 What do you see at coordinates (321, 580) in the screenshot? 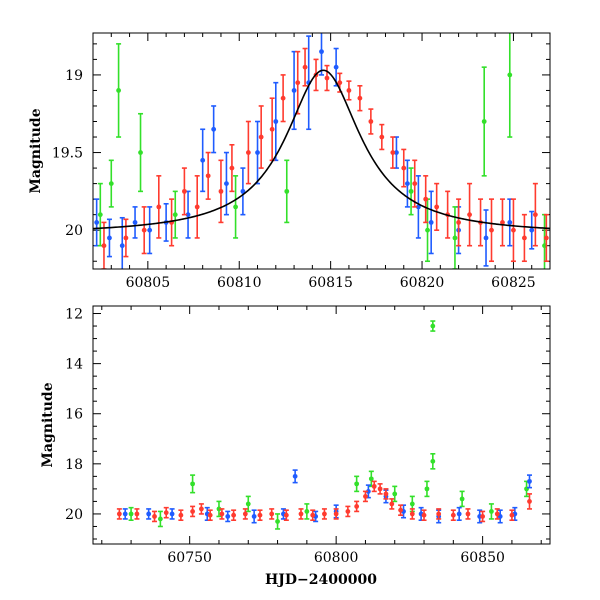
I see `bottom-x-axis-label: HJD−2400000` at bounding box center [321, 580].